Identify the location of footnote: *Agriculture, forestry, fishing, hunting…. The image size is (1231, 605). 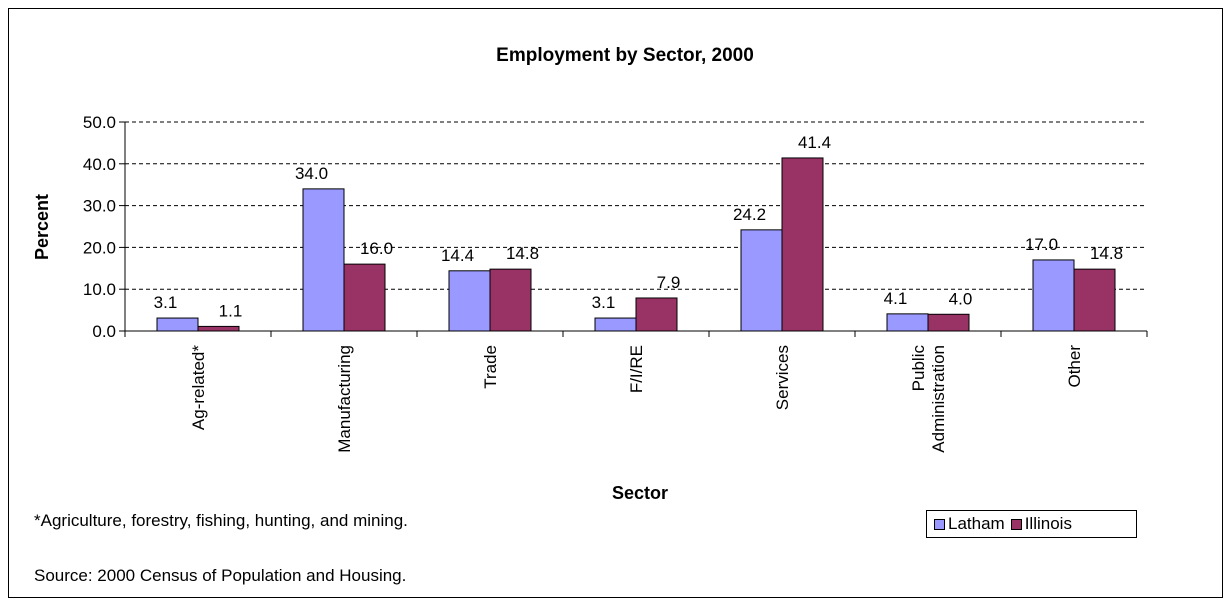
(221, 520).